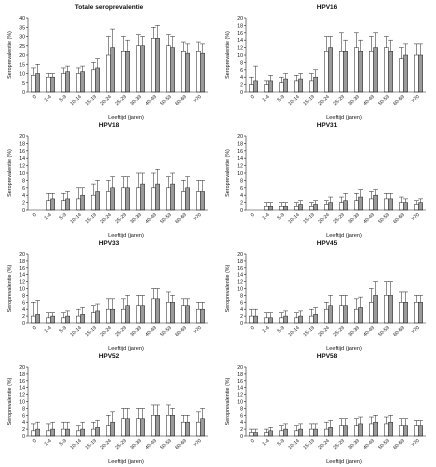  Describe the element at coordinates (354, 218) in the screenshot. I see `x-tick-label: 30-39` at that location.